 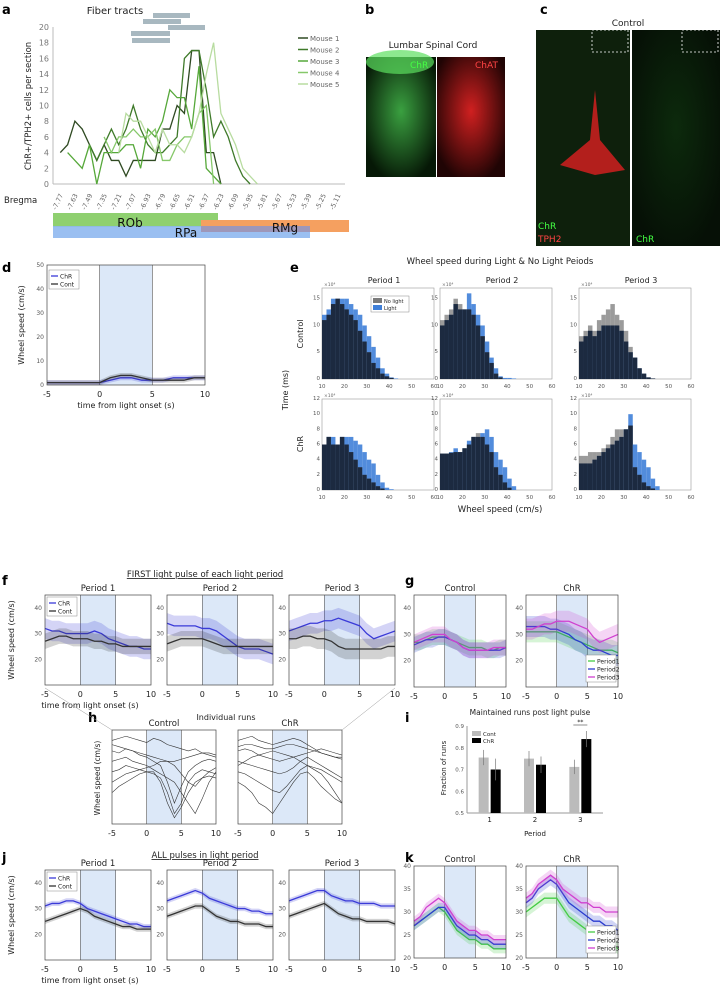 What do you see at coordinates (44, 58) in the screenshot?
I see `tick-label: 16` at bounding box center [44, 58].